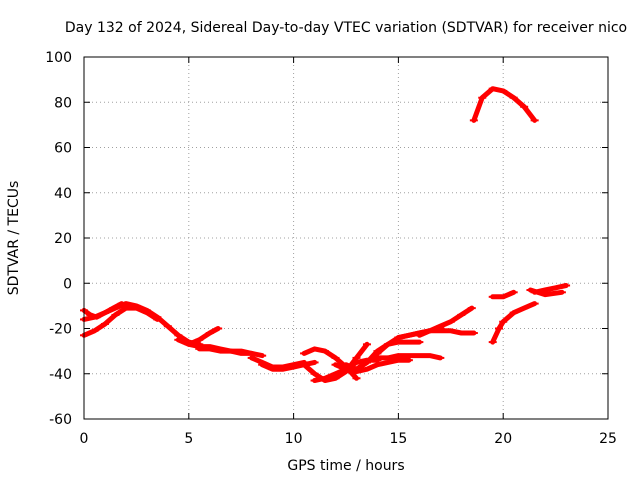  What do you see at coordinates (398, 439) in the screenshot?
I see `x-tick-label: 15` at bounding box center [398, 439].